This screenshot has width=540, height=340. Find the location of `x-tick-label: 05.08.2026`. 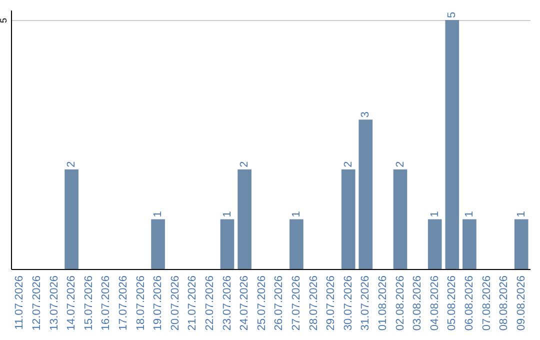

x-tick-label: 05.08.2026 is located at coordinates (452, 303).